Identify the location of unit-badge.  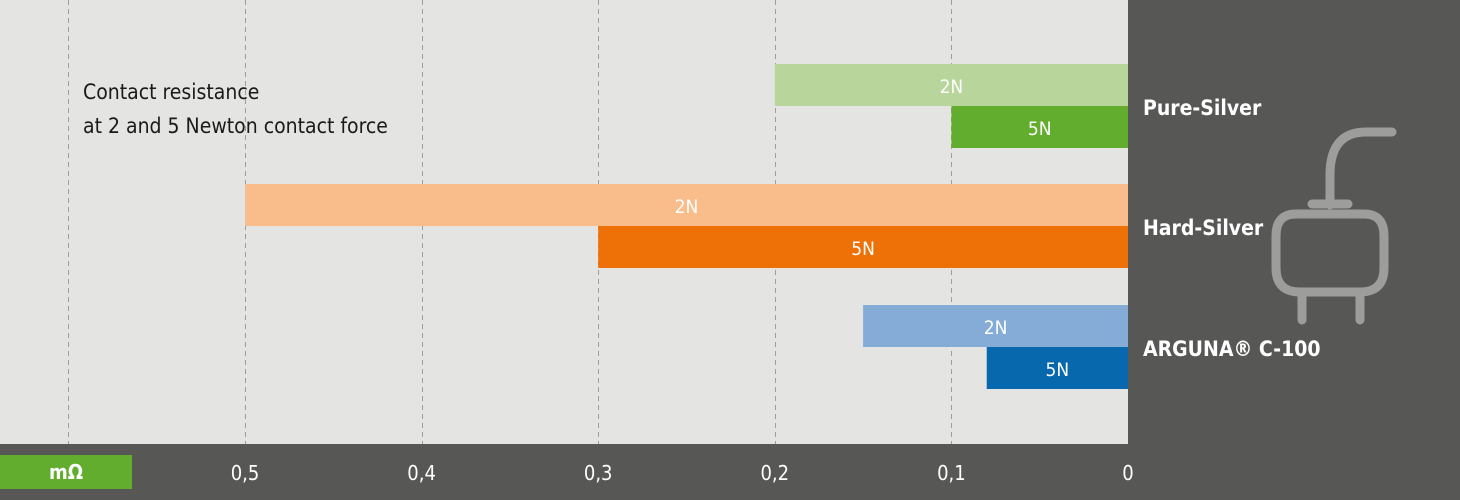
(66, 472).